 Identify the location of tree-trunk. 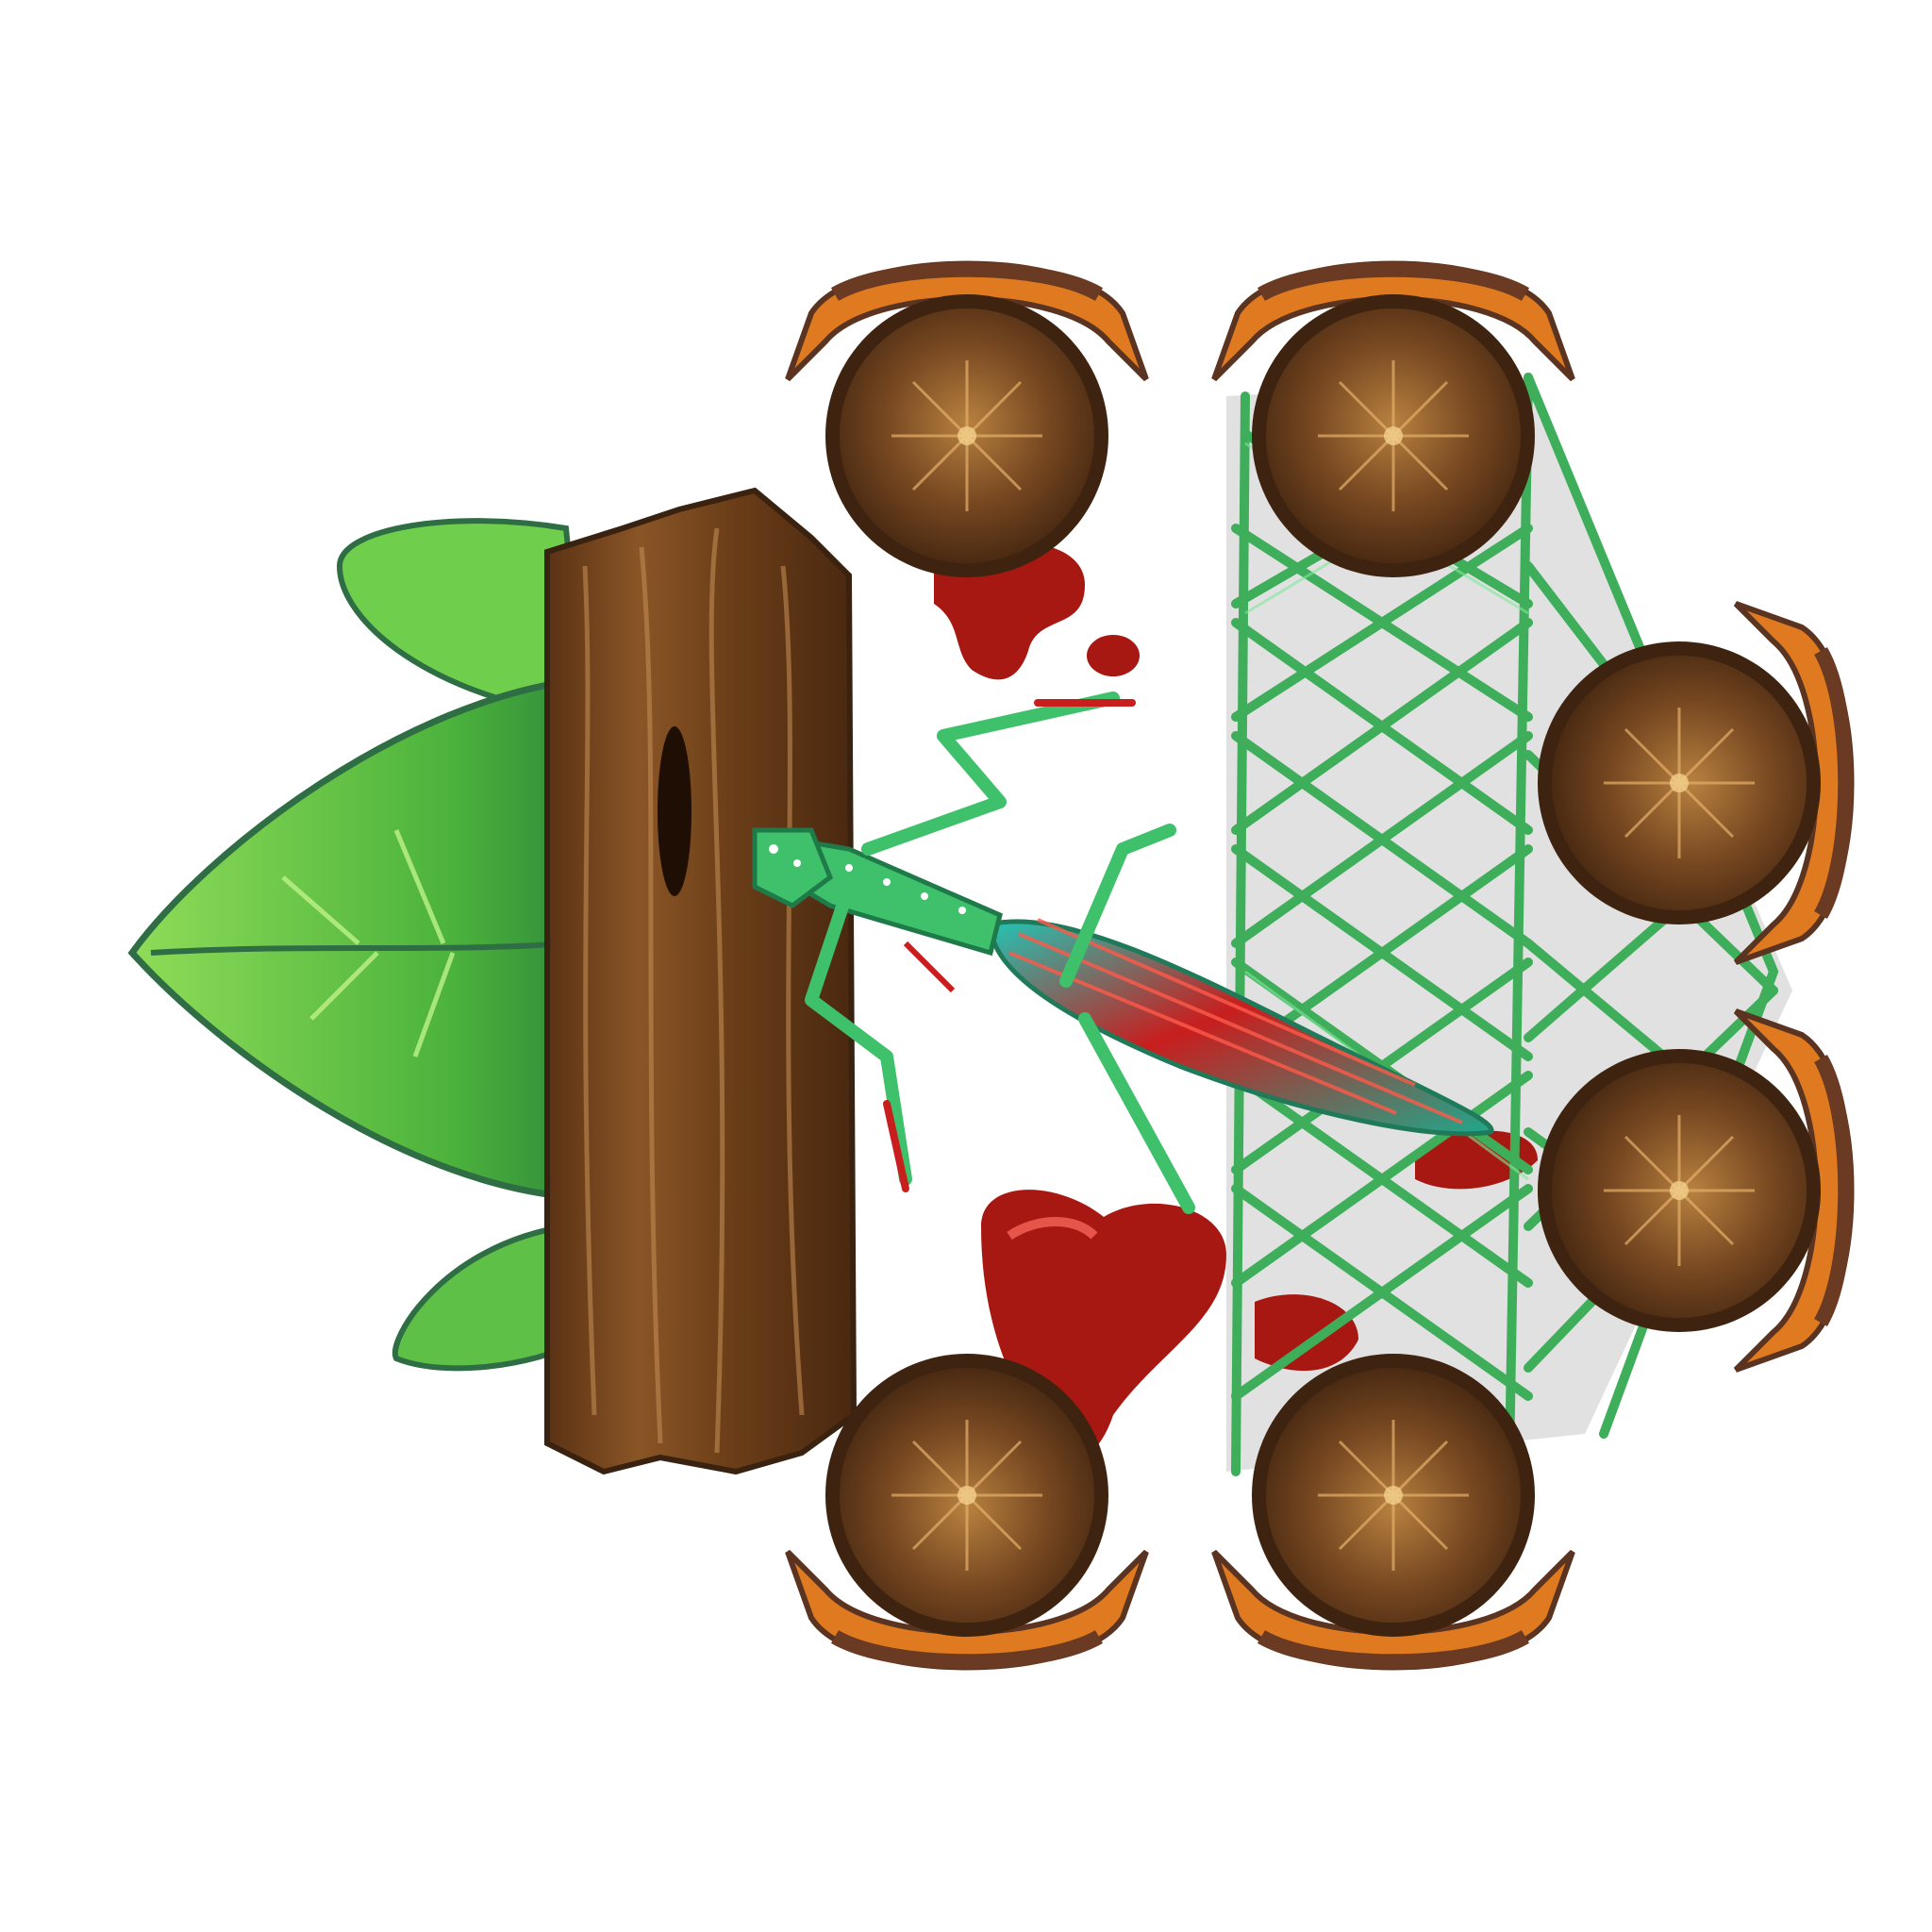
(701, 981).